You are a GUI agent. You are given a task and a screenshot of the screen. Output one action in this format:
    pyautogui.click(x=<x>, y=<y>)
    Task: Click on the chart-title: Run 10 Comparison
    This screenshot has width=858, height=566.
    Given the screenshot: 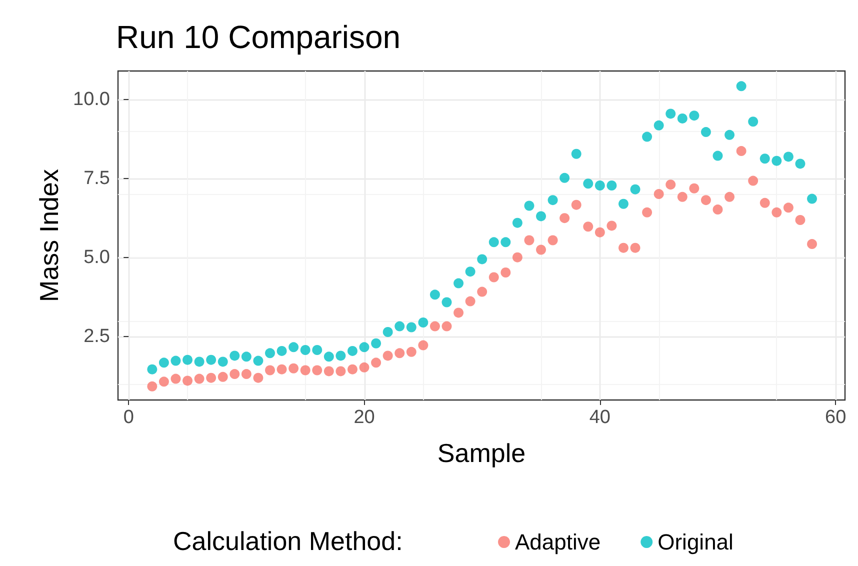 What is the action you would take?
    pyautogui.click(x=258, y=37)
    